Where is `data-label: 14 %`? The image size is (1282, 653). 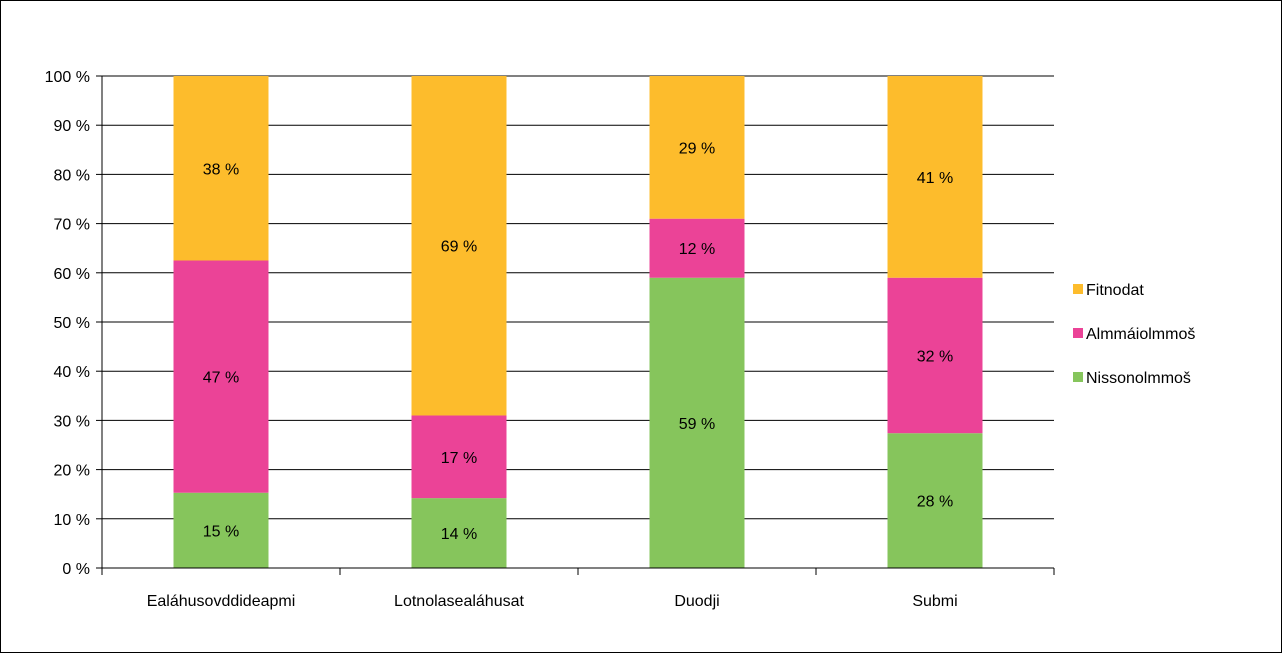
data-label: 14 % is located at coordinates (459, 534).